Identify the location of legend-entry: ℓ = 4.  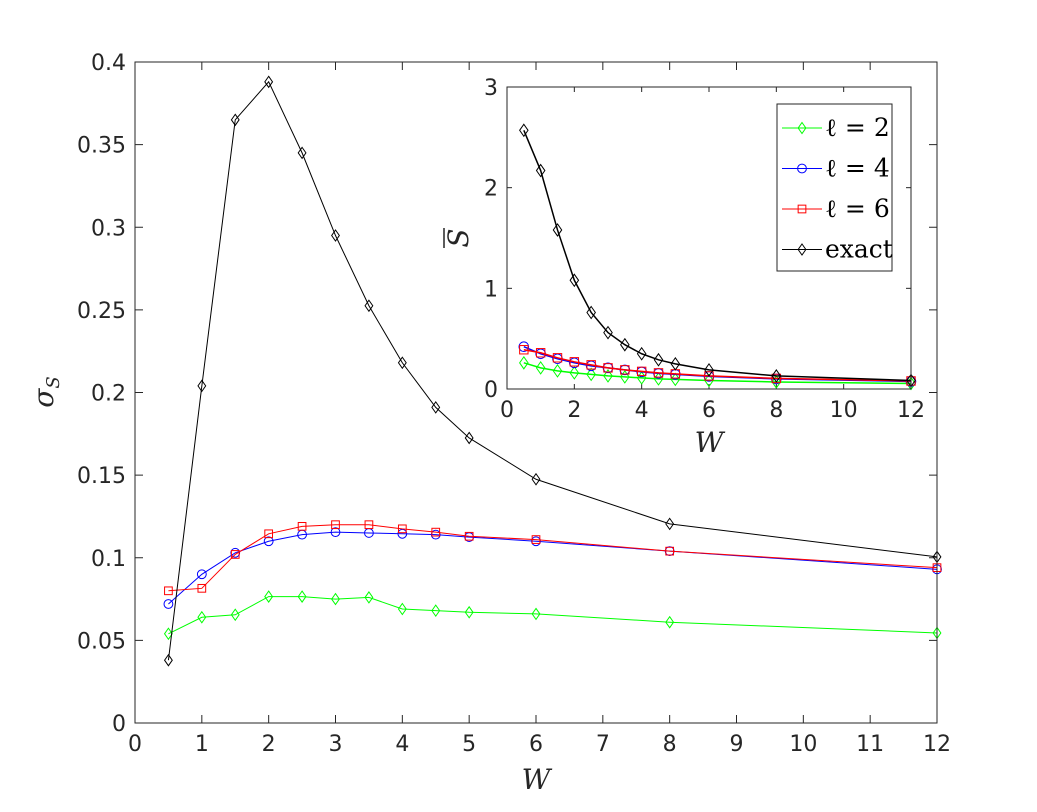
(836, 168).